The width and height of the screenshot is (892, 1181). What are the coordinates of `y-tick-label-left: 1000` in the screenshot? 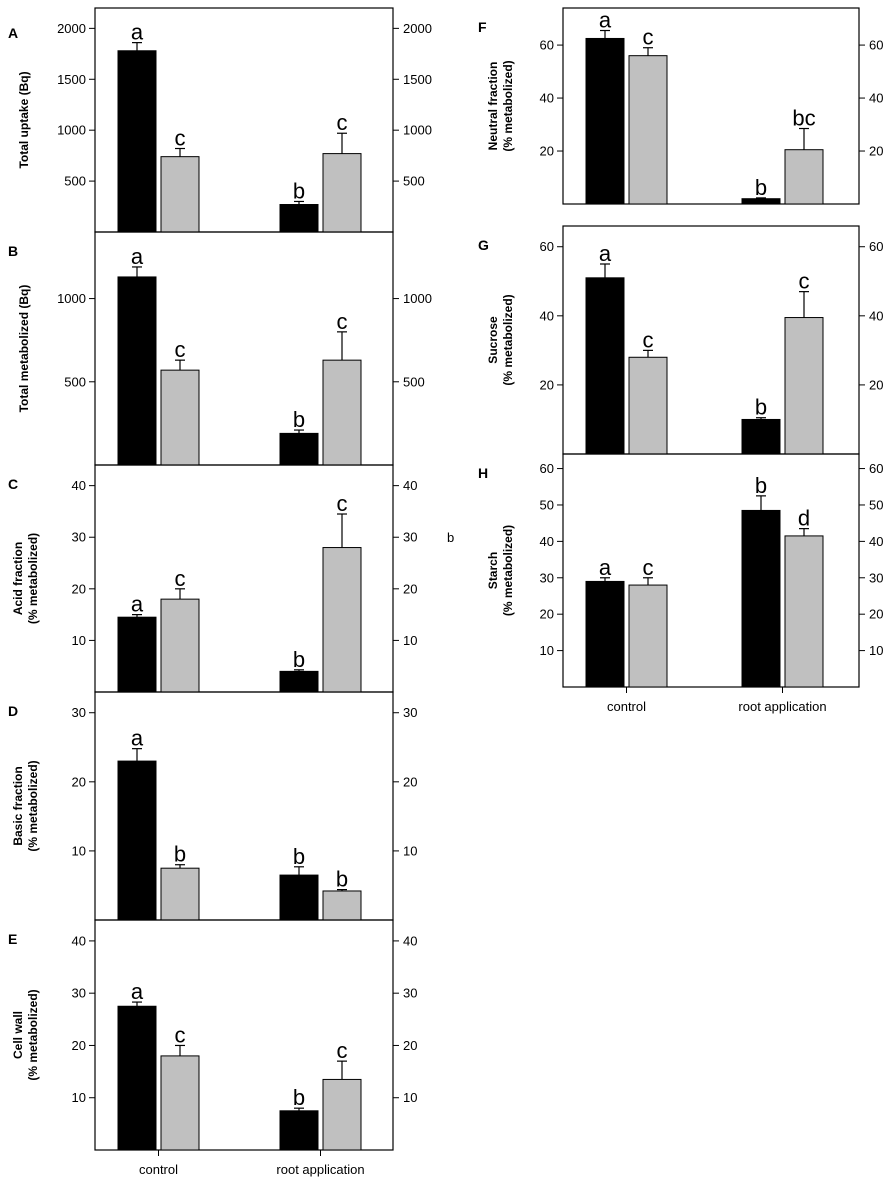 It's located at (71, 298).